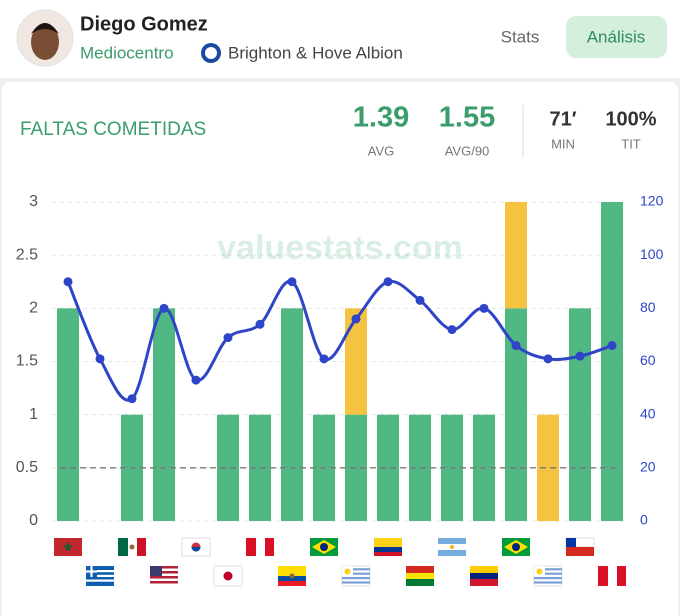  I want to click on y-tick-label: 3, so click(33, 201).